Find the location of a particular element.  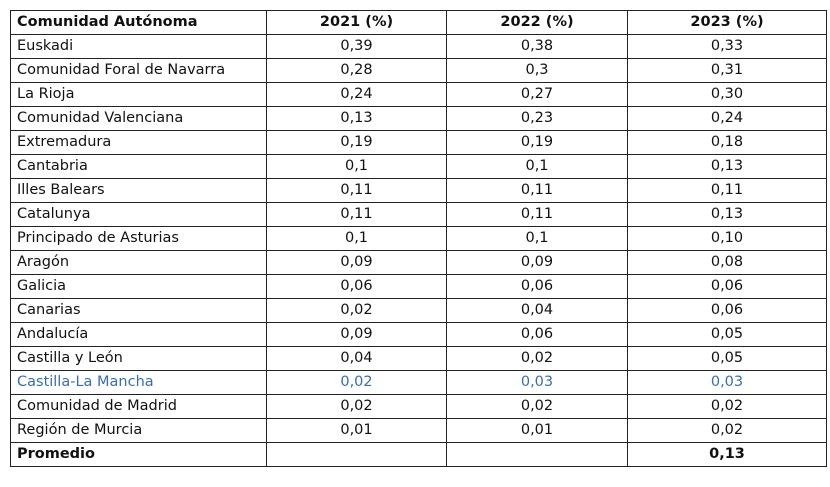

value-cell: 0,38 is located at coordinates (537, 46).